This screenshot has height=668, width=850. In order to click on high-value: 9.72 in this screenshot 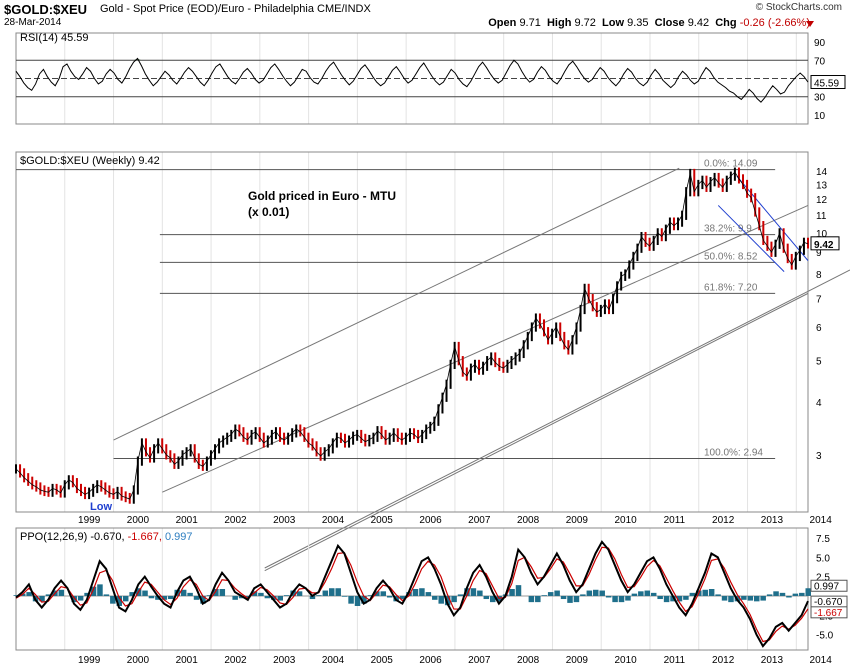, I will do `click(585, 23)`.